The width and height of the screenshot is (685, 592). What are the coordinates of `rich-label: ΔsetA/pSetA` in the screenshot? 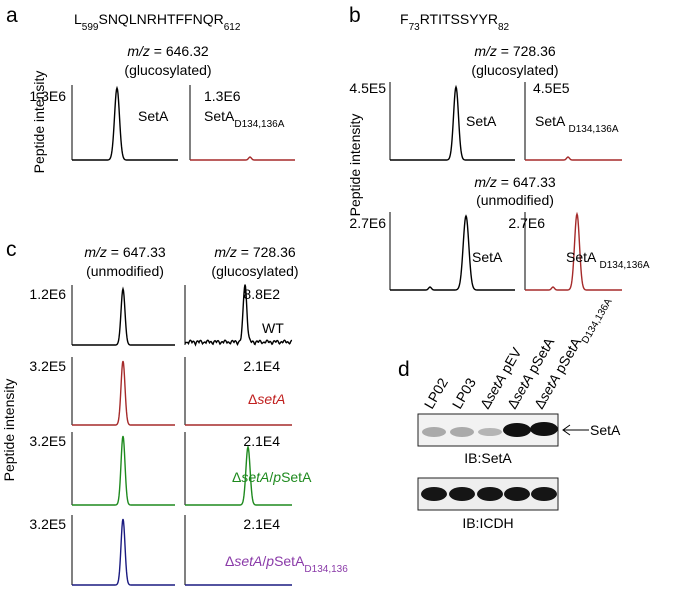 It's located at (272, 477).